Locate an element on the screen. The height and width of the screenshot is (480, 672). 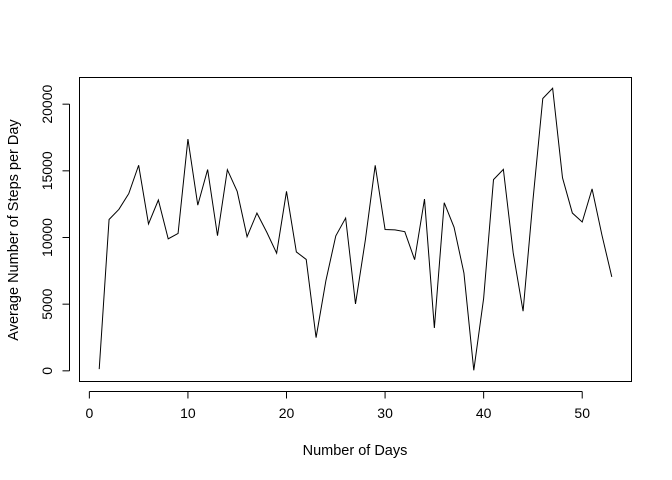
y-tick-label: 15000 is located at coordinates (47, 170).